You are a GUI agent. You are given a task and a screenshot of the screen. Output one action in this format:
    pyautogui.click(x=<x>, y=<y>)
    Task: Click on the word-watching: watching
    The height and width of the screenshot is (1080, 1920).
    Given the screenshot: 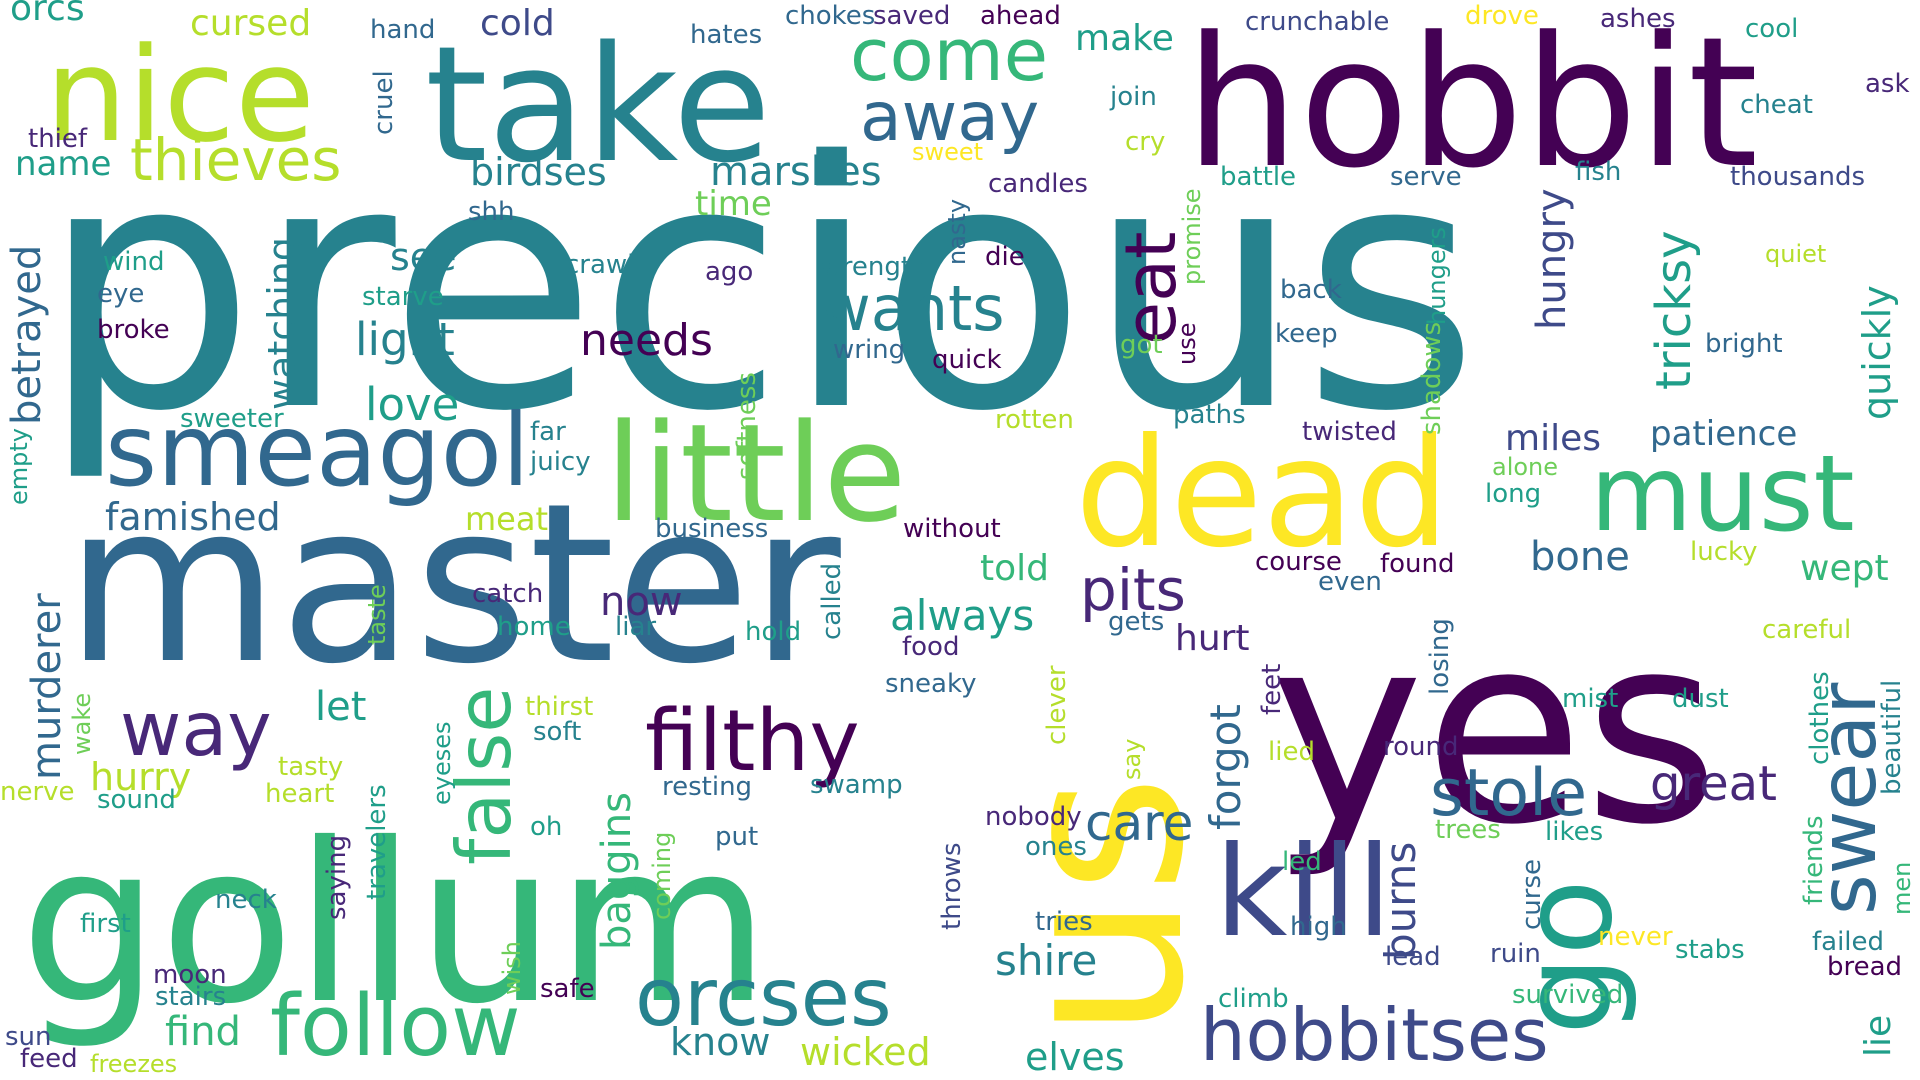 What is the action you would take?
    pyautogui.click(x=282, y=323)
    